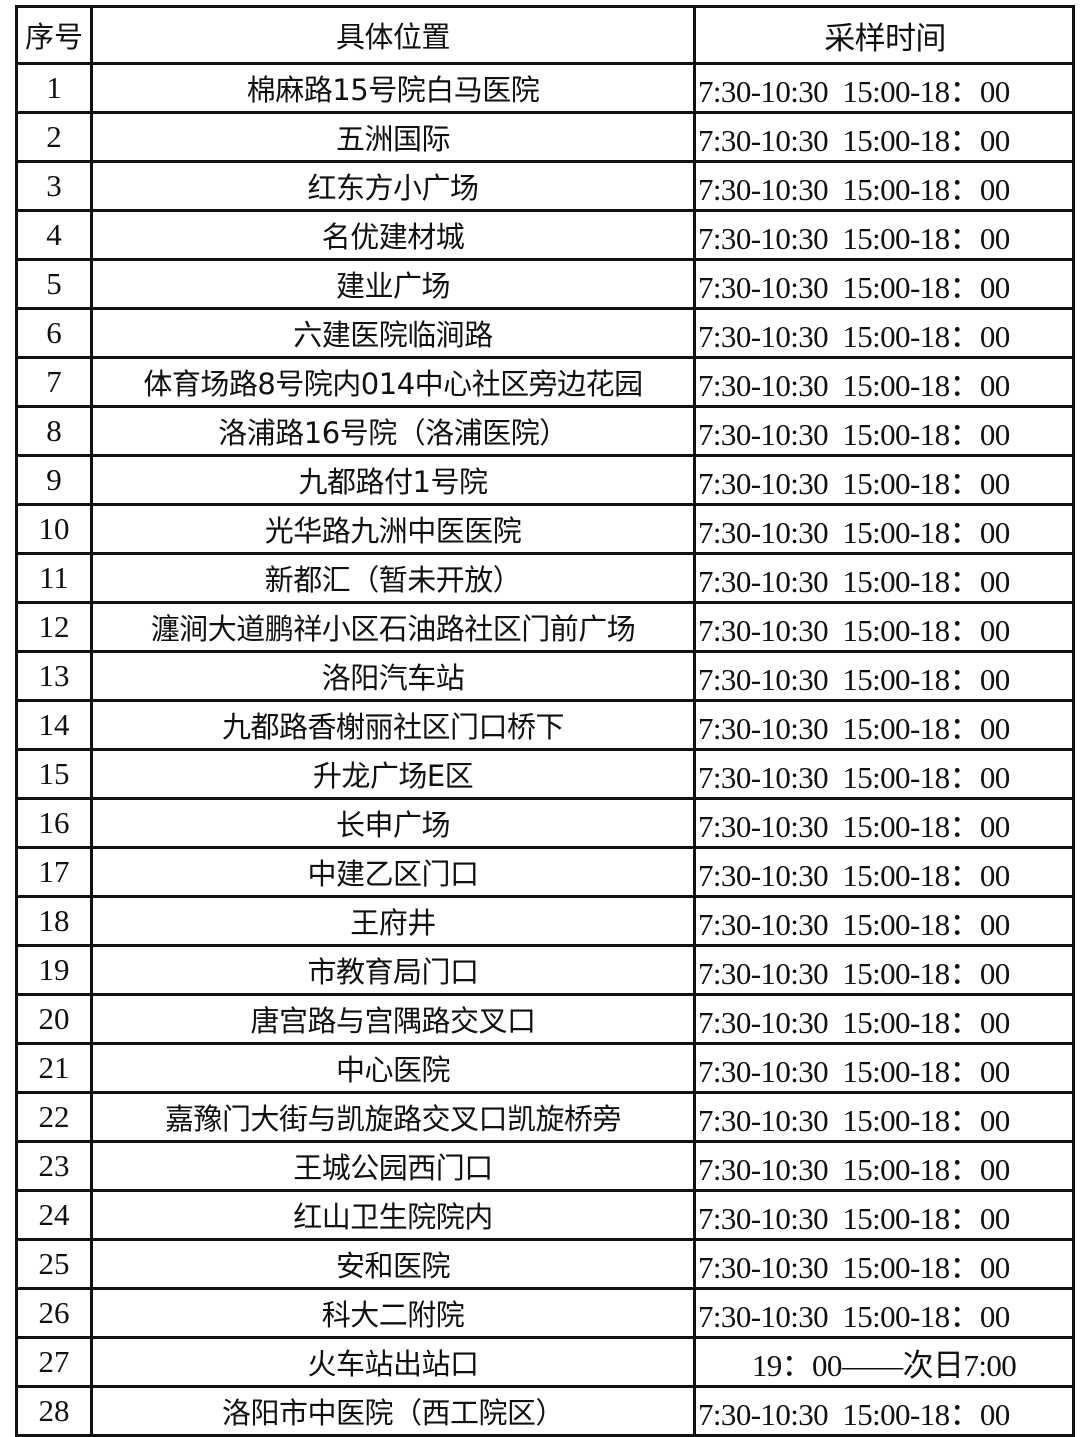 The image size is (1080, 1437). I want to click on table-row: 24 红山卫生院院内 7:30-10:30 15:00-18：00, so click(545, 1215).